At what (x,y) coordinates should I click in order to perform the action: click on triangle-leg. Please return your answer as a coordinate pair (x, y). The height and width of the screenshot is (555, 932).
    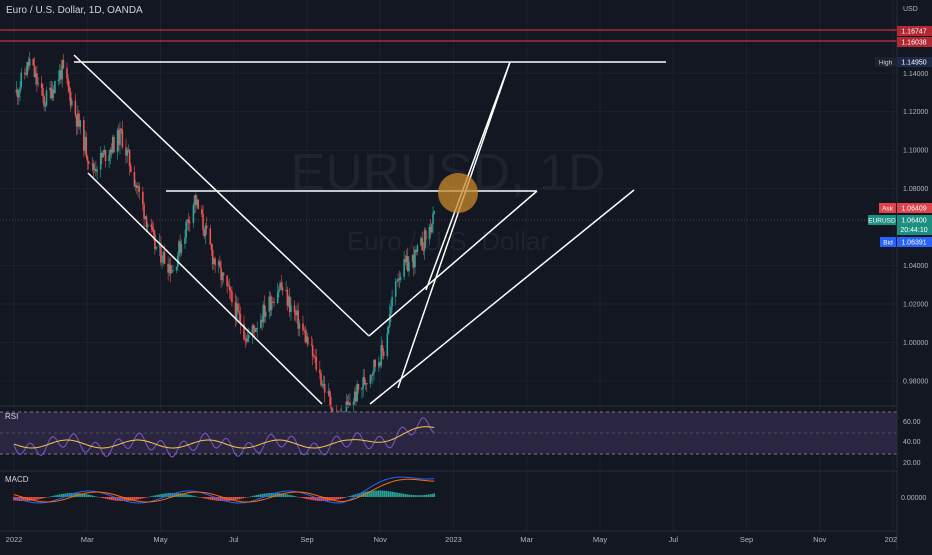
    Looking at the image, I should click on (453, 263).